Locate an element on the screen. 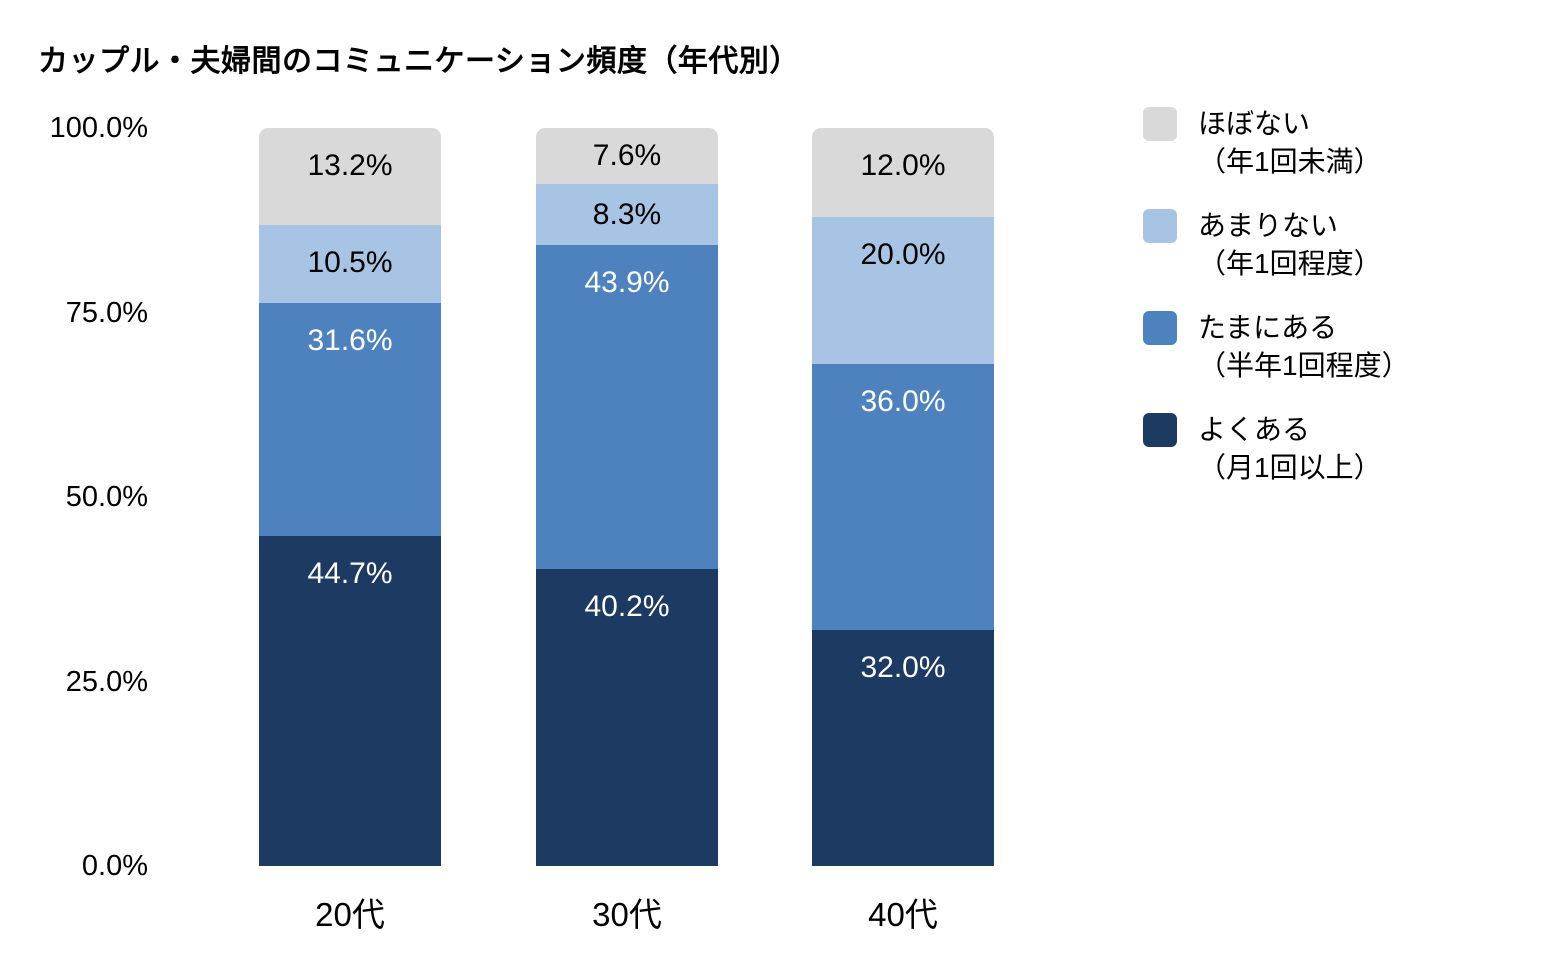  bar-segment: 7.6% is located at coordinates (627, 156).